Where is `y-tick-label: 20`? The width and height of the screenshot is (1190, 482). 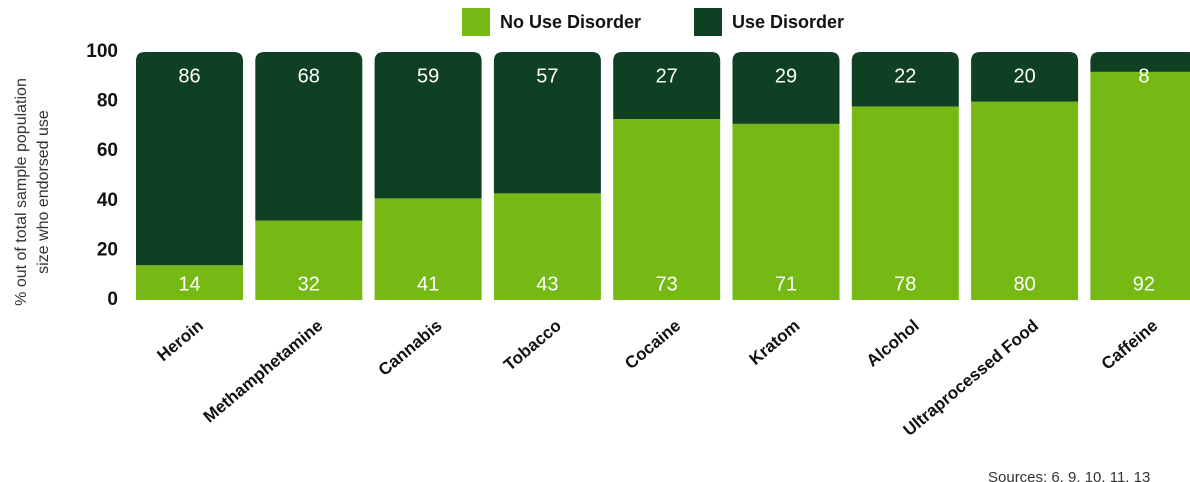 y-tick-label: 20 is located at coordinates (107, 249).